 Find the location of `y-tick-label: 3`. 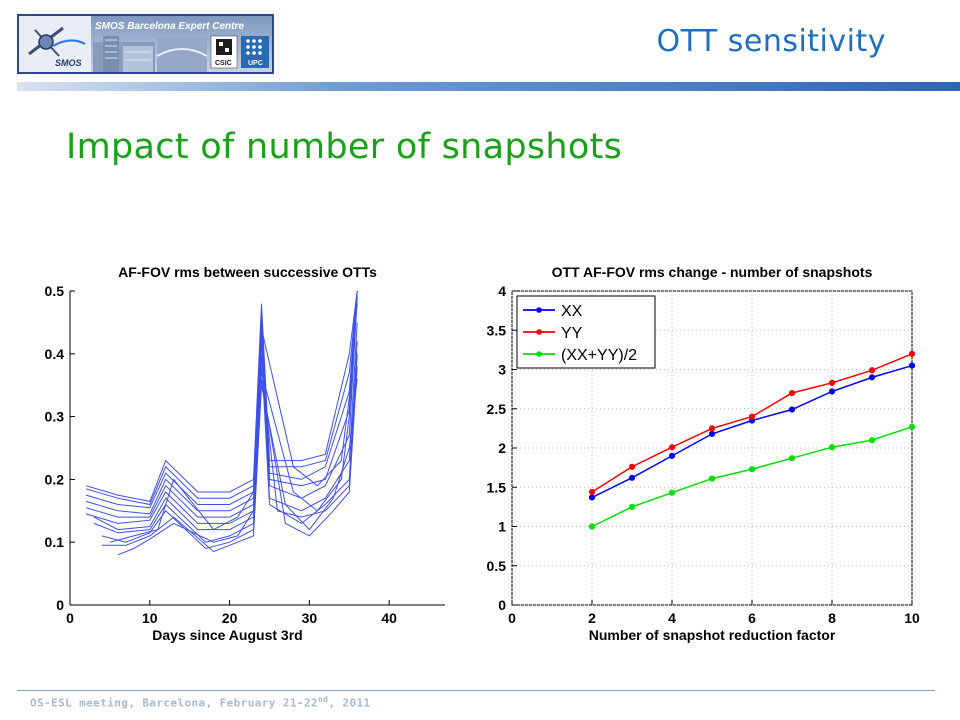

y-tick-label: 3 is located at coordinates (502, 370).